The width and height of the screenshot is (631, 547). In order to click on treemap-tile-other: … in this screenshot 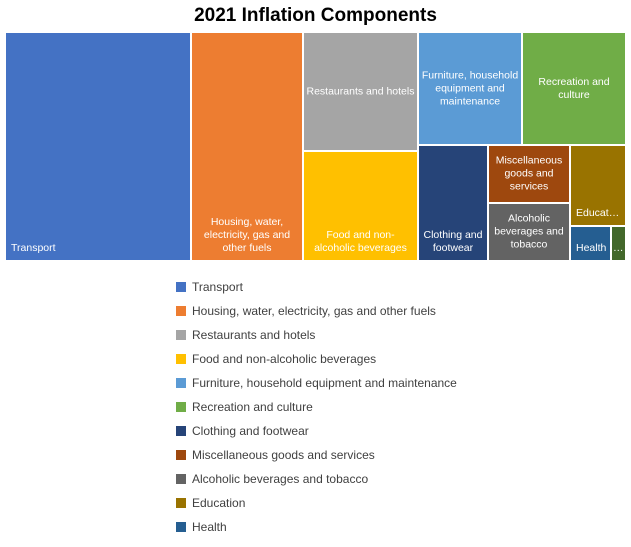, I will do `click(618, 243)`.